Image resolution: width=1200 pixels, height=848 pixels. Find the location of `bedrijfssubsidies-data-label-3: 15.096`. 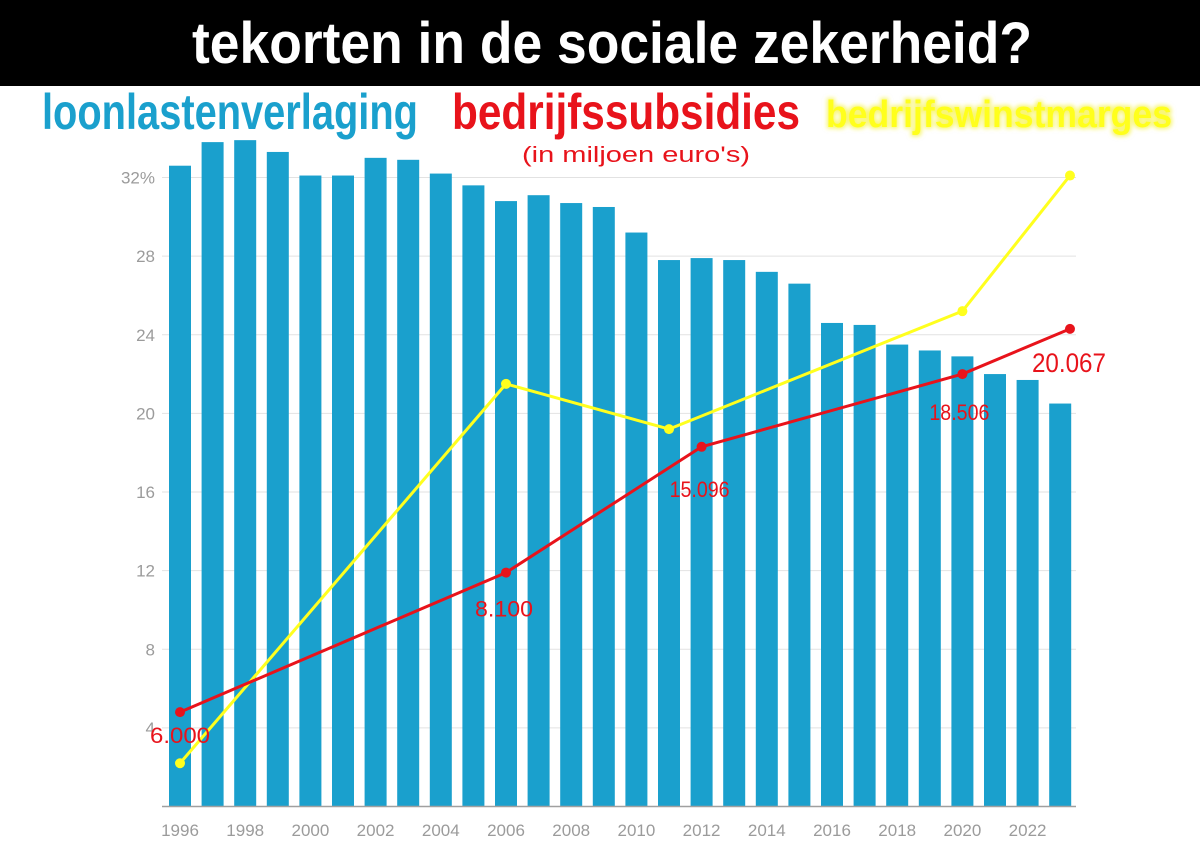

bedrijfssubsidies-data-label-3: 15.096 is located at coordinates (700, 489).